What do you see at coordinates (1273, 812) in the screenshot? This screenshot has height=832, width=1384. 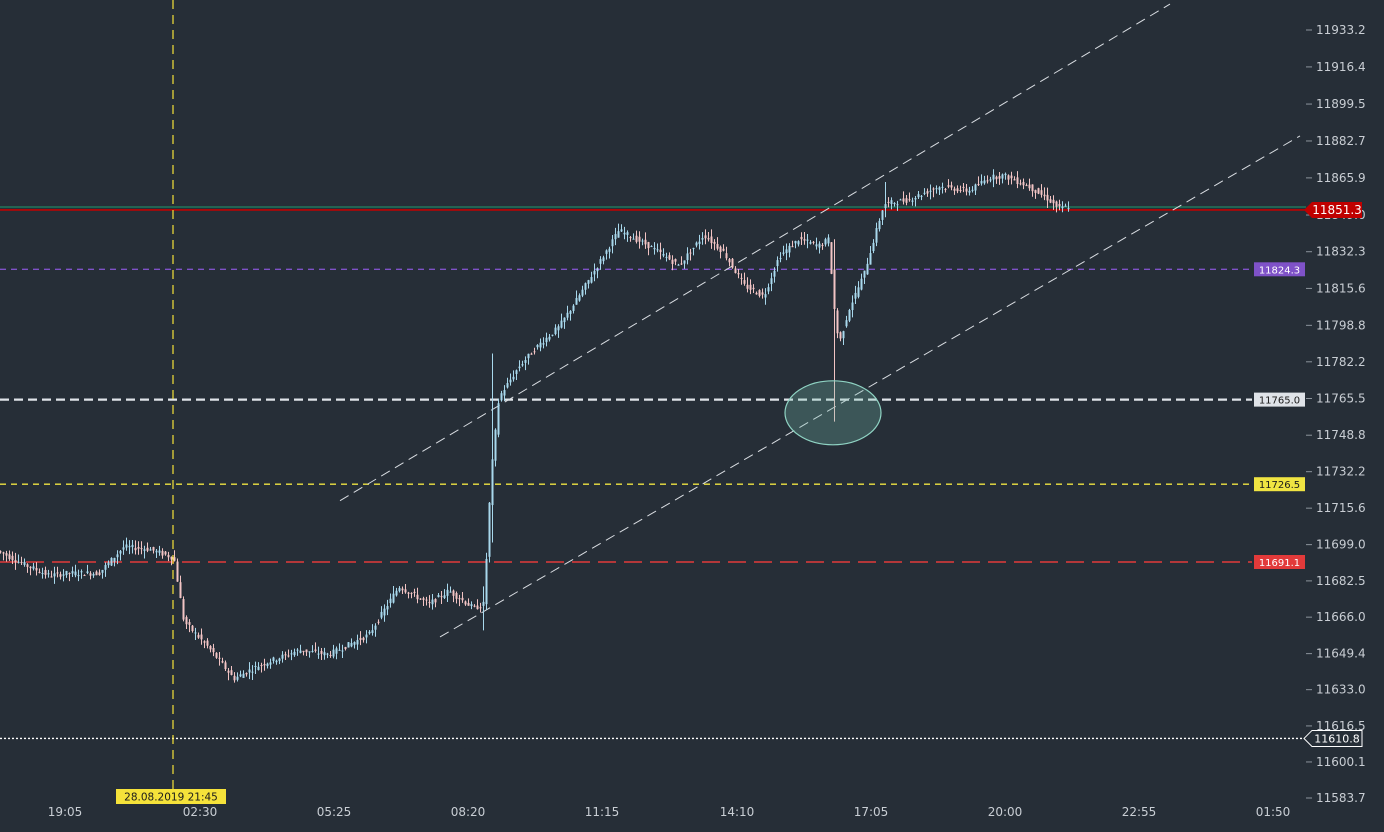 I see `x-tick-label: 01:50` at bounding box center [1273, 812].